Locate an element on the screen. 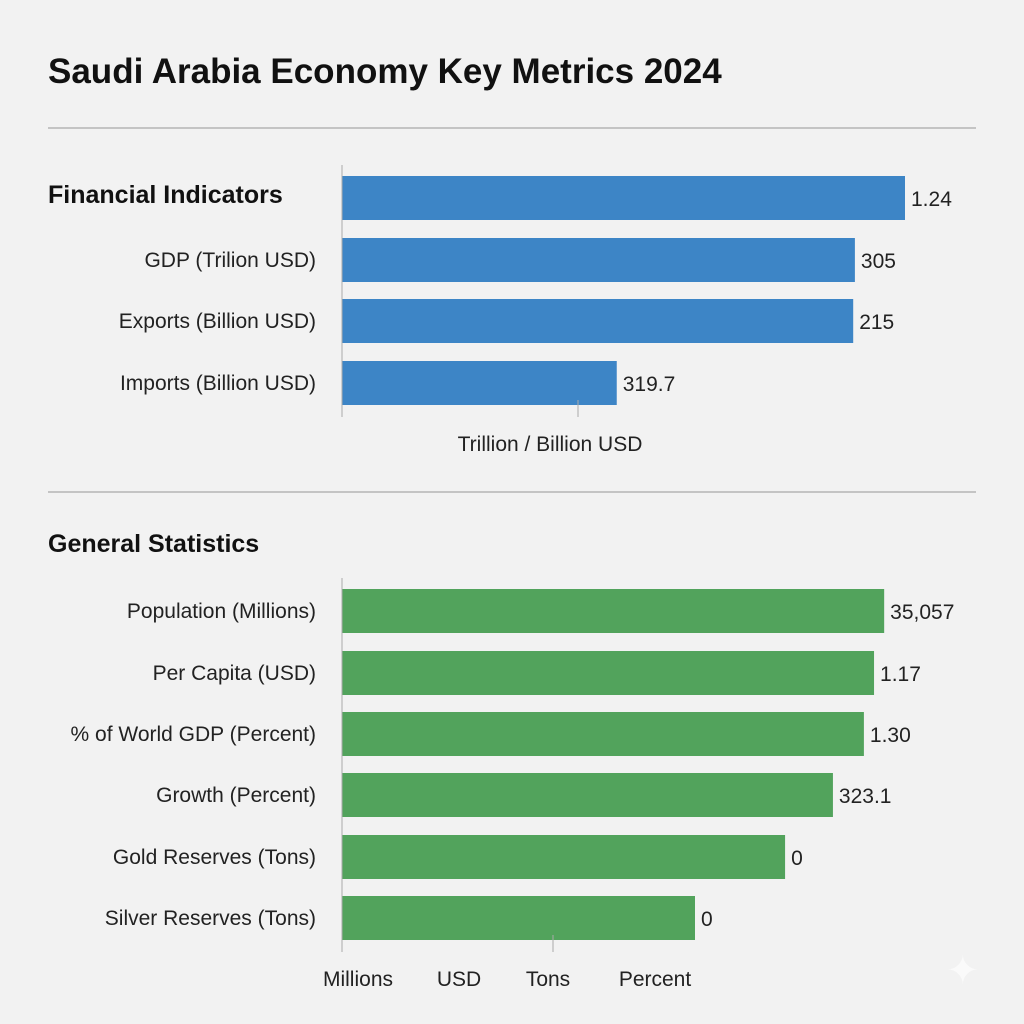 Image resolution: width=1024 pixels, height=1024 pixels. category-label: Growth (Percent) is located at coordinates (236, 795).